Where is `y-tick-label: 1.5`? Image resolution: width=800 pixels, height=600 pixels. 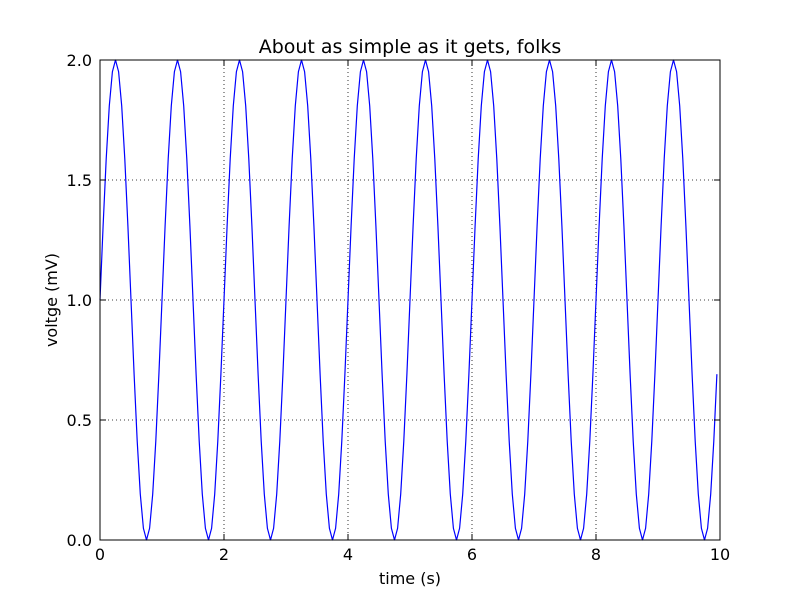
y-tick-label: 1.5 is located at coordinates (79, 180).